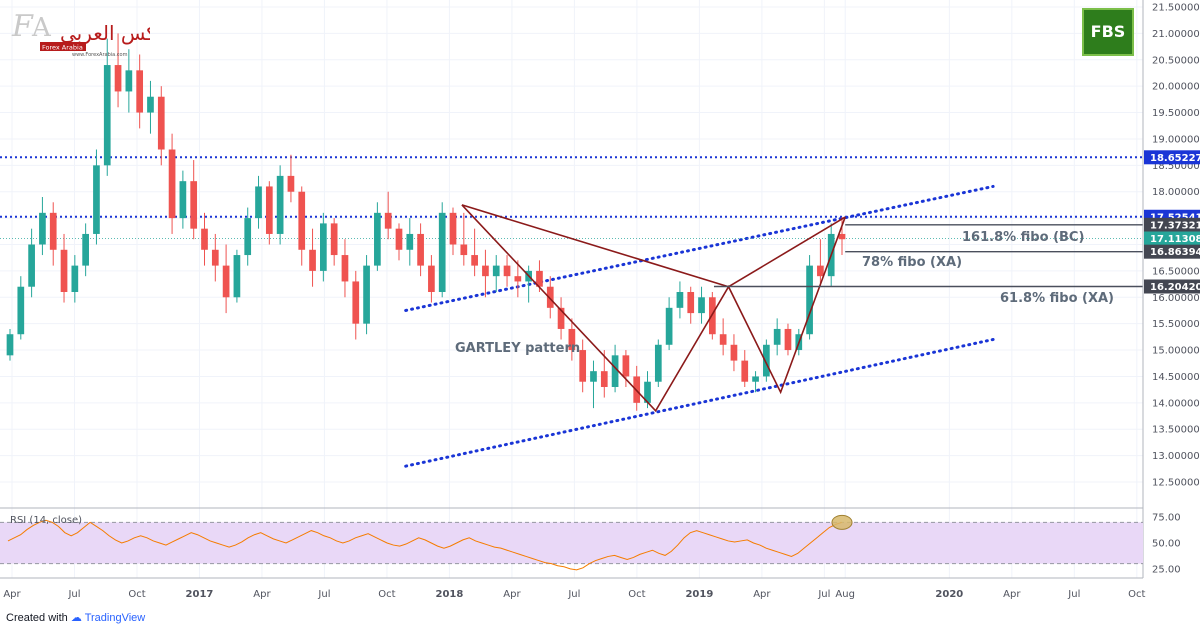  Describe the element at coordinates (595, 246) in the screenshot. I see `gartley-xb-line` at that location.